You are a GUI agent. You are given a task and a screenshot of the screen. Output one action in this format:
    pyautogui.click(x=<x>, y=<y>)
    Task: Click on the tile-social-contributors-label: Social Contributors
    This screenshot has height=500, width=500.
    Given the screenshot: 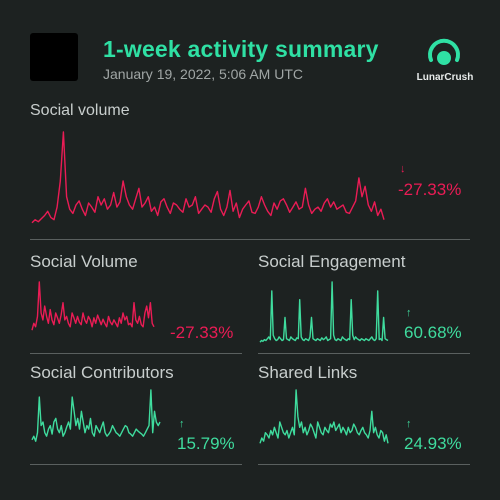 What is the action you would take?
    pyautogui.click(x=102, y=372)
    